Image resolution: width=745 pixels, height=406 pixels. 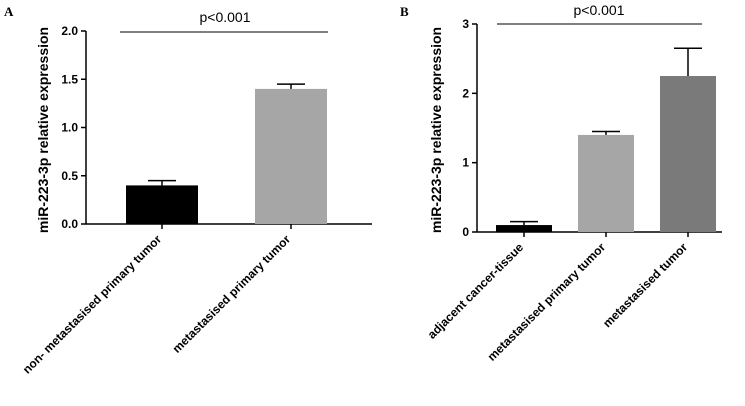 I want to click on panel-a-y-tick-label: 0.5, so click(x=69, y=176).